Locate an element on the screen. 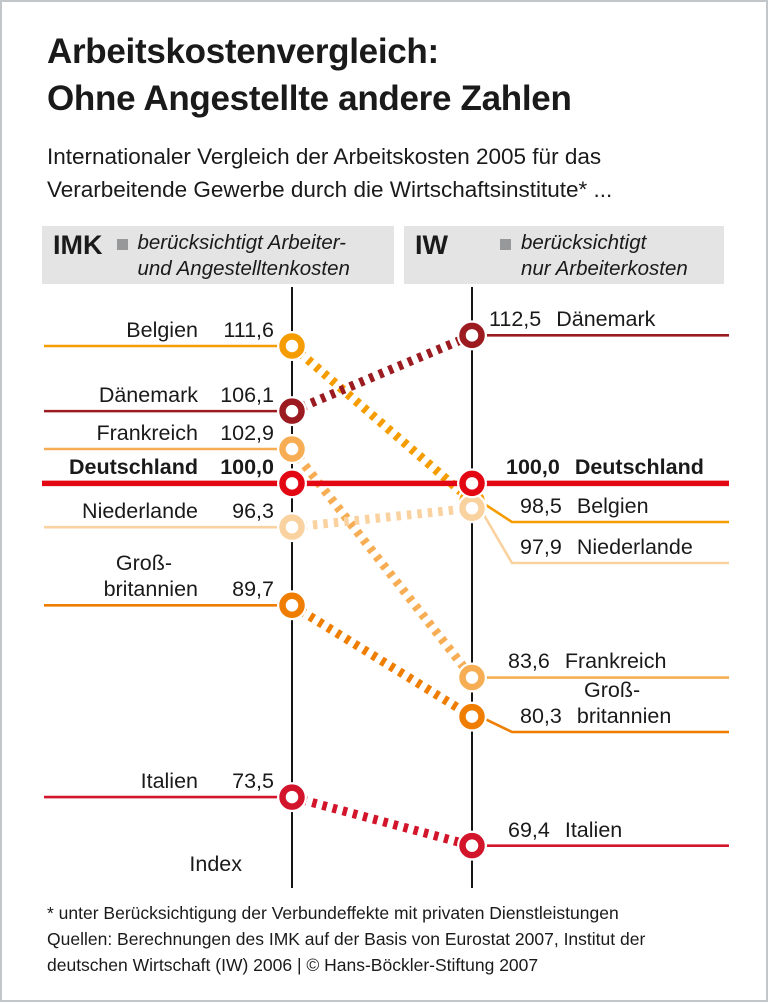  leader-iw-Niederlande is located at coordinates (603, 536).